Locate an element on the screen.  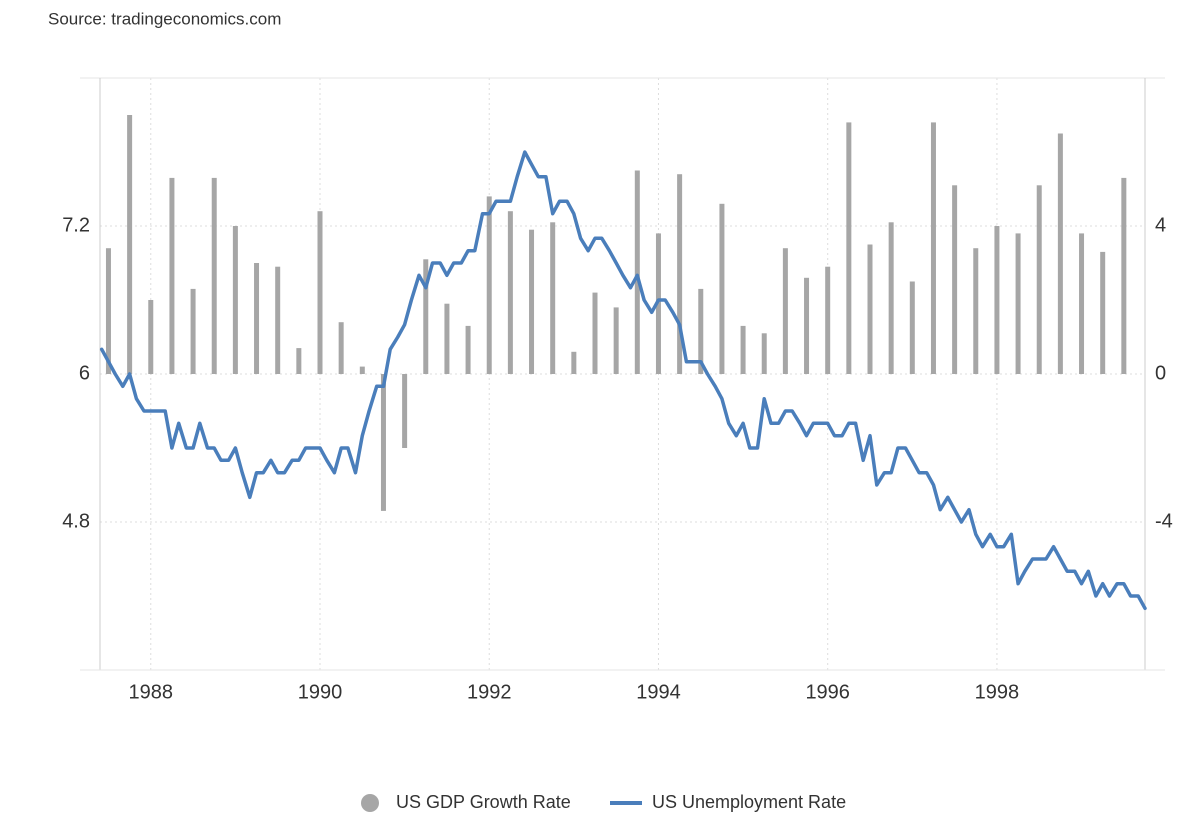
legend-label: US Unemployment Rate is located at coordinates (749, 802).